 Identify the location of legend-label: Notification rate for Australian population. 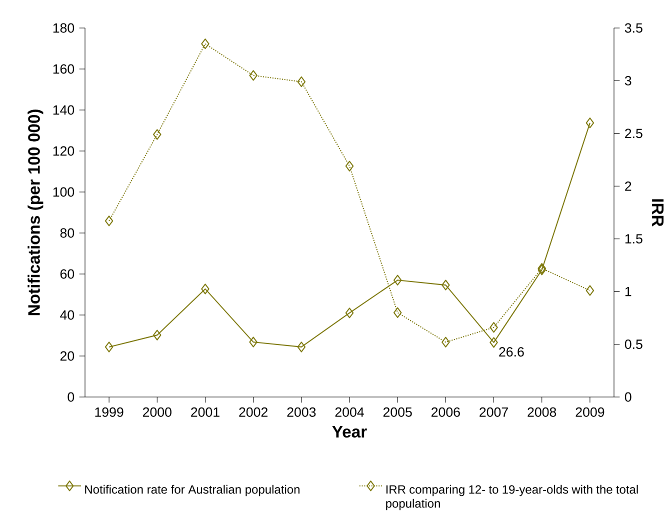
(192, 490).